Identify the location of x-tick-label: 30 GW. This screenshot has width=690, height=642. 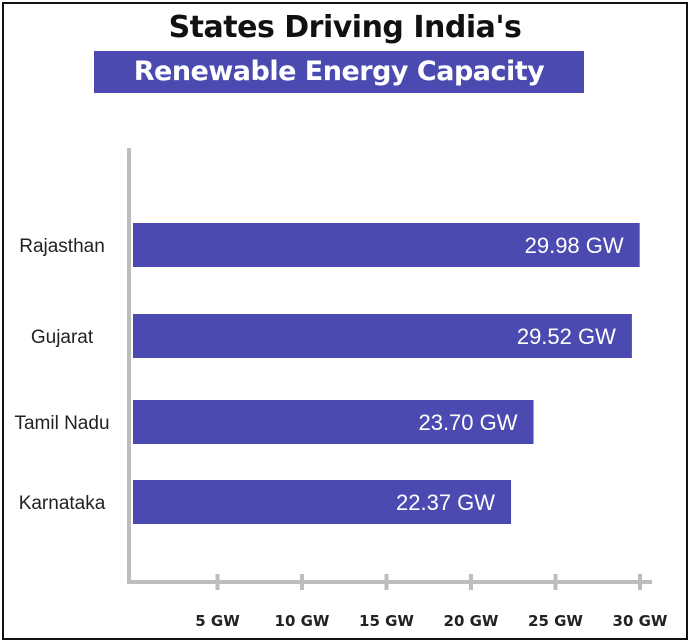
(640, 621).